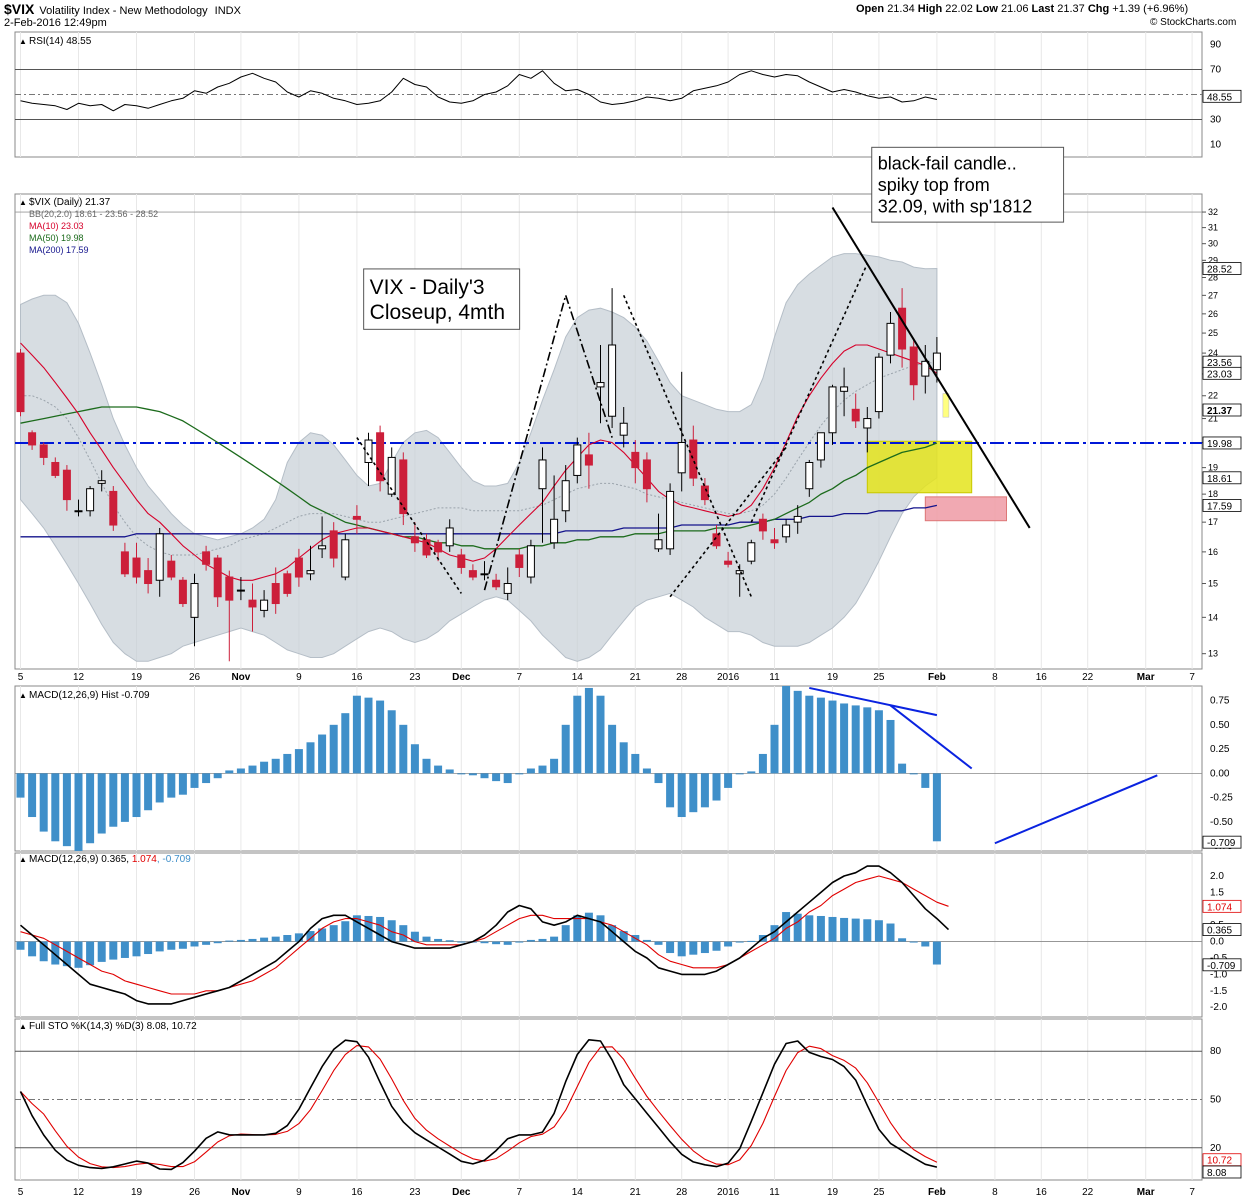 The image size is (1250, 1200). Describe the element at coordinates (931, 737) in the screenshot. I see `hist-trend-line` at that location.